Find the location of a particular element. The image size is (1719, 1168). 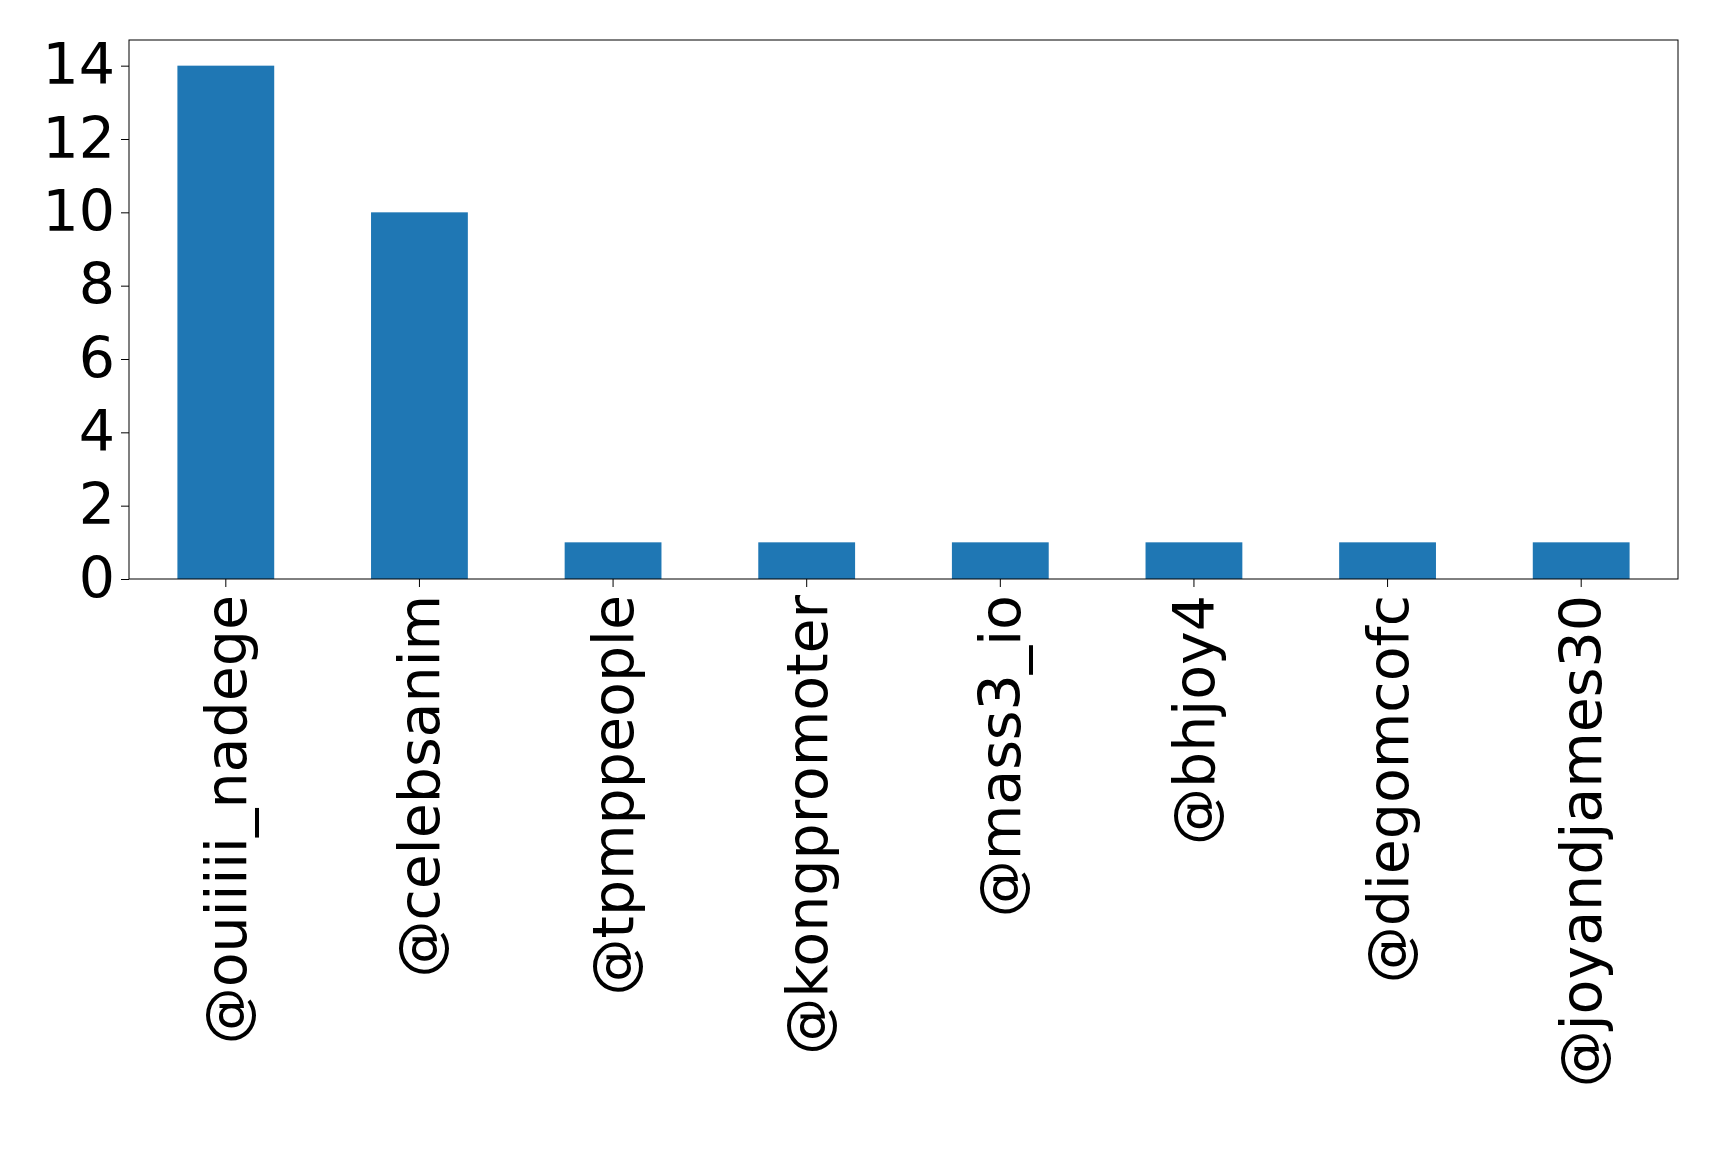

x-tick-label: @mass3_io is located at coordinates (1000, 756).